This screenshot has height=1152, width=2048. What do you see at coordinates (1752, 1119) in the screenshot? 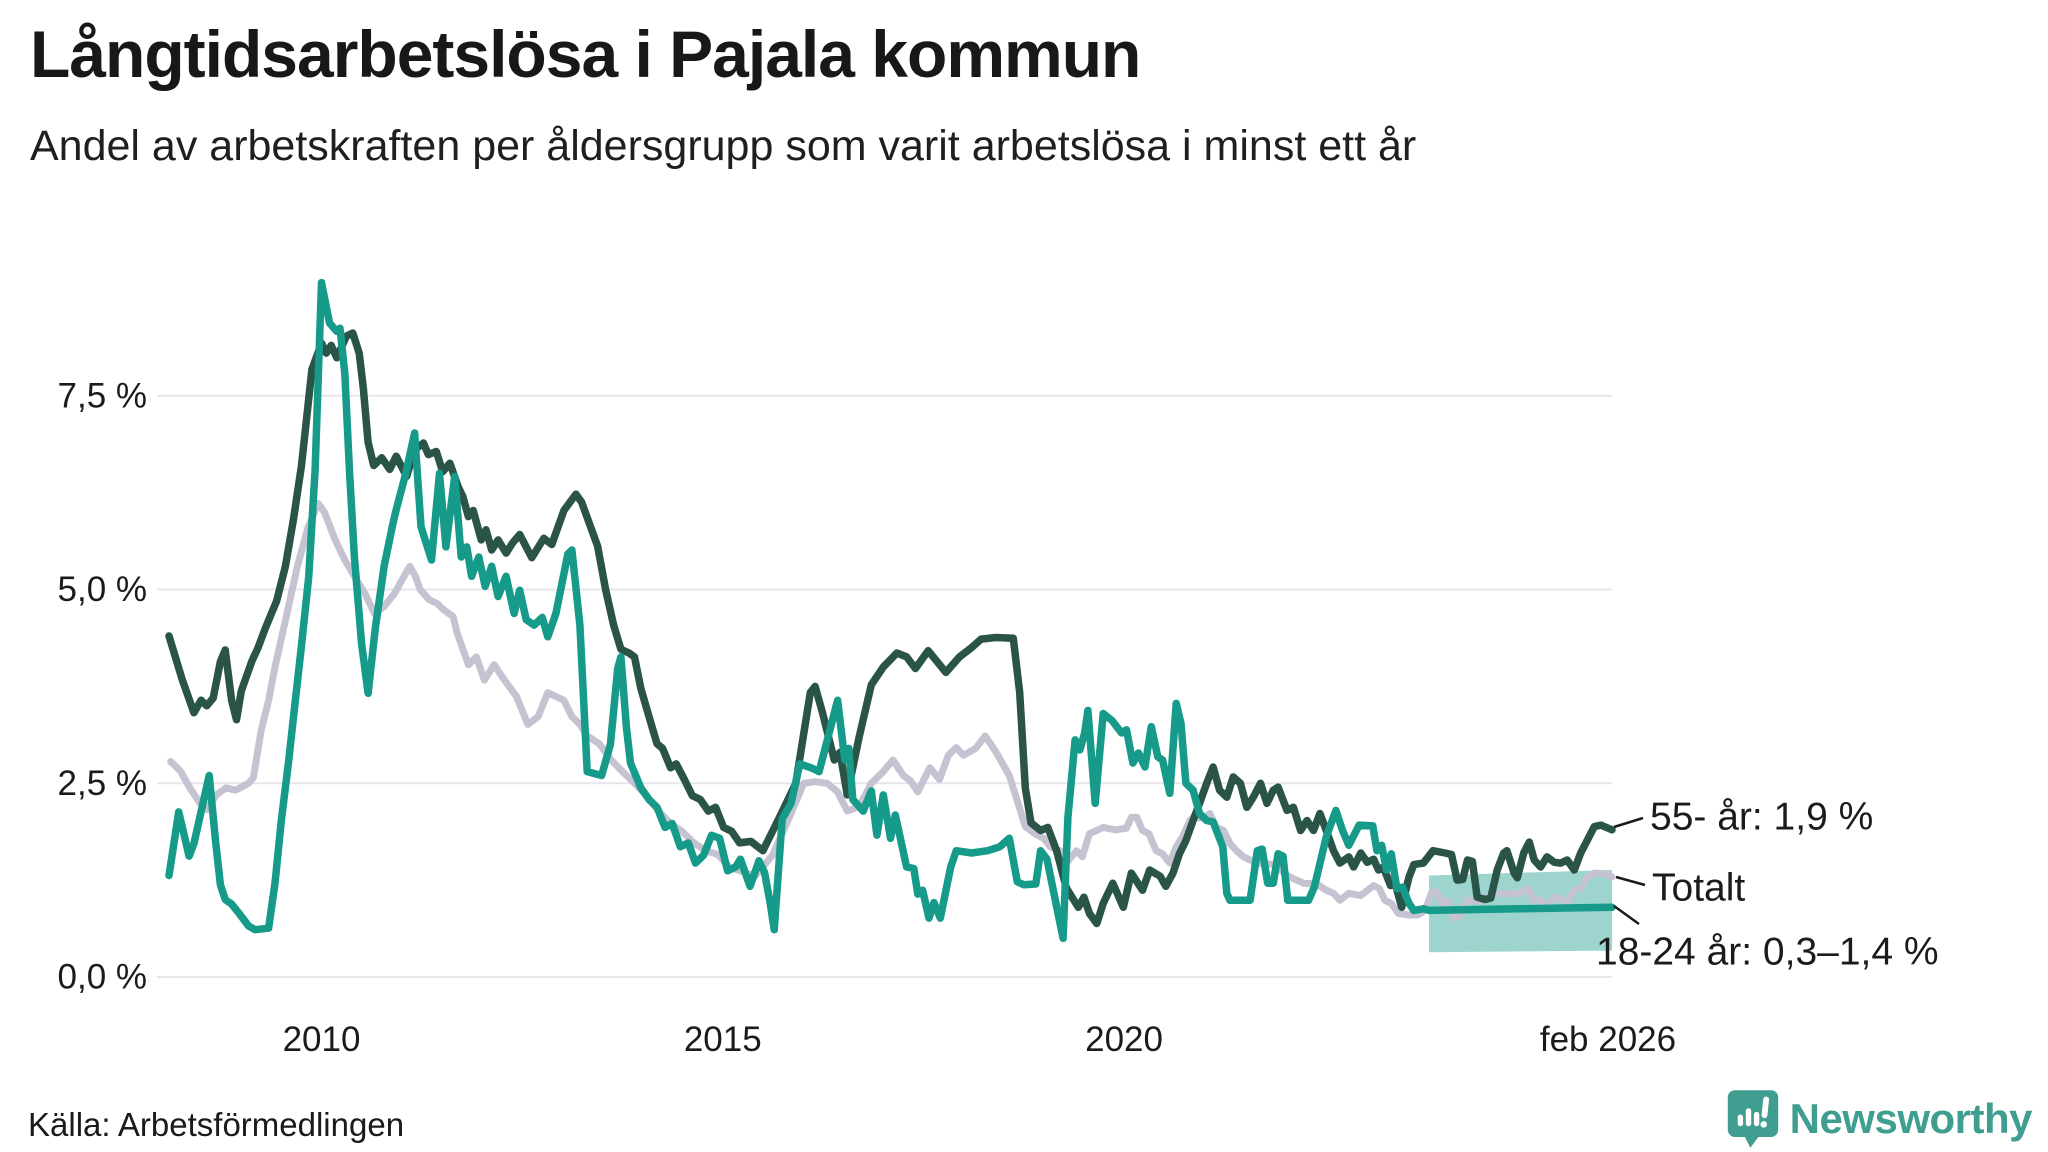
I see `newsworthy-icon` at bounding box center [1752, 1119].